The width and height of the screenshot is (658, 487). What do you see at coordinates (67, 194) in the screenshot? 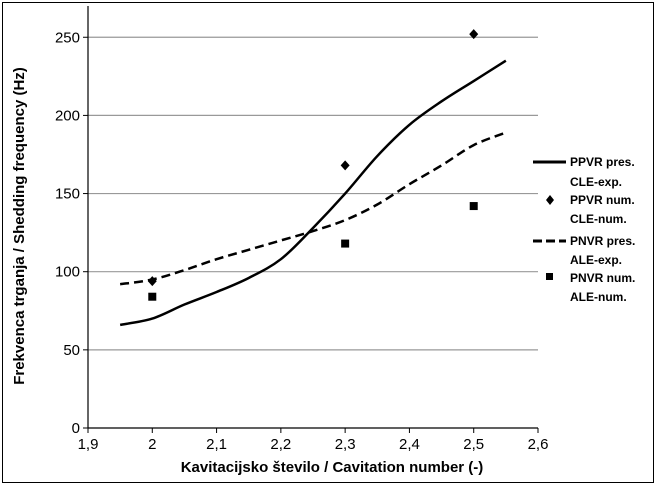
I see `y-tick-label: 150` at bounding box center [67, 194].